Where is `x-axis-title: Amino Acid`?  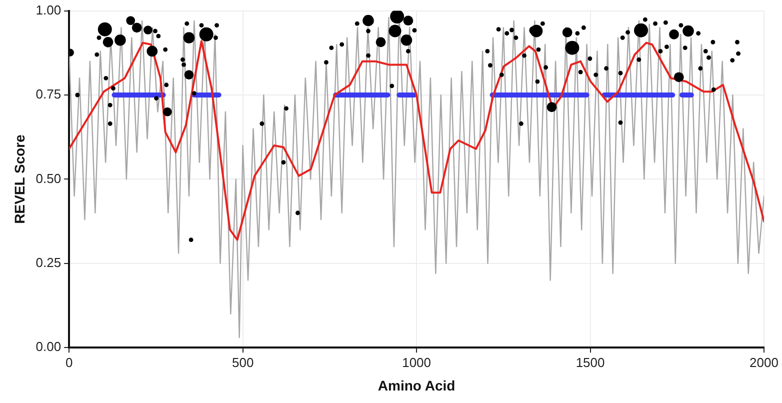
x-axis-title: Amino Acid is located at coordinates (417, 385).